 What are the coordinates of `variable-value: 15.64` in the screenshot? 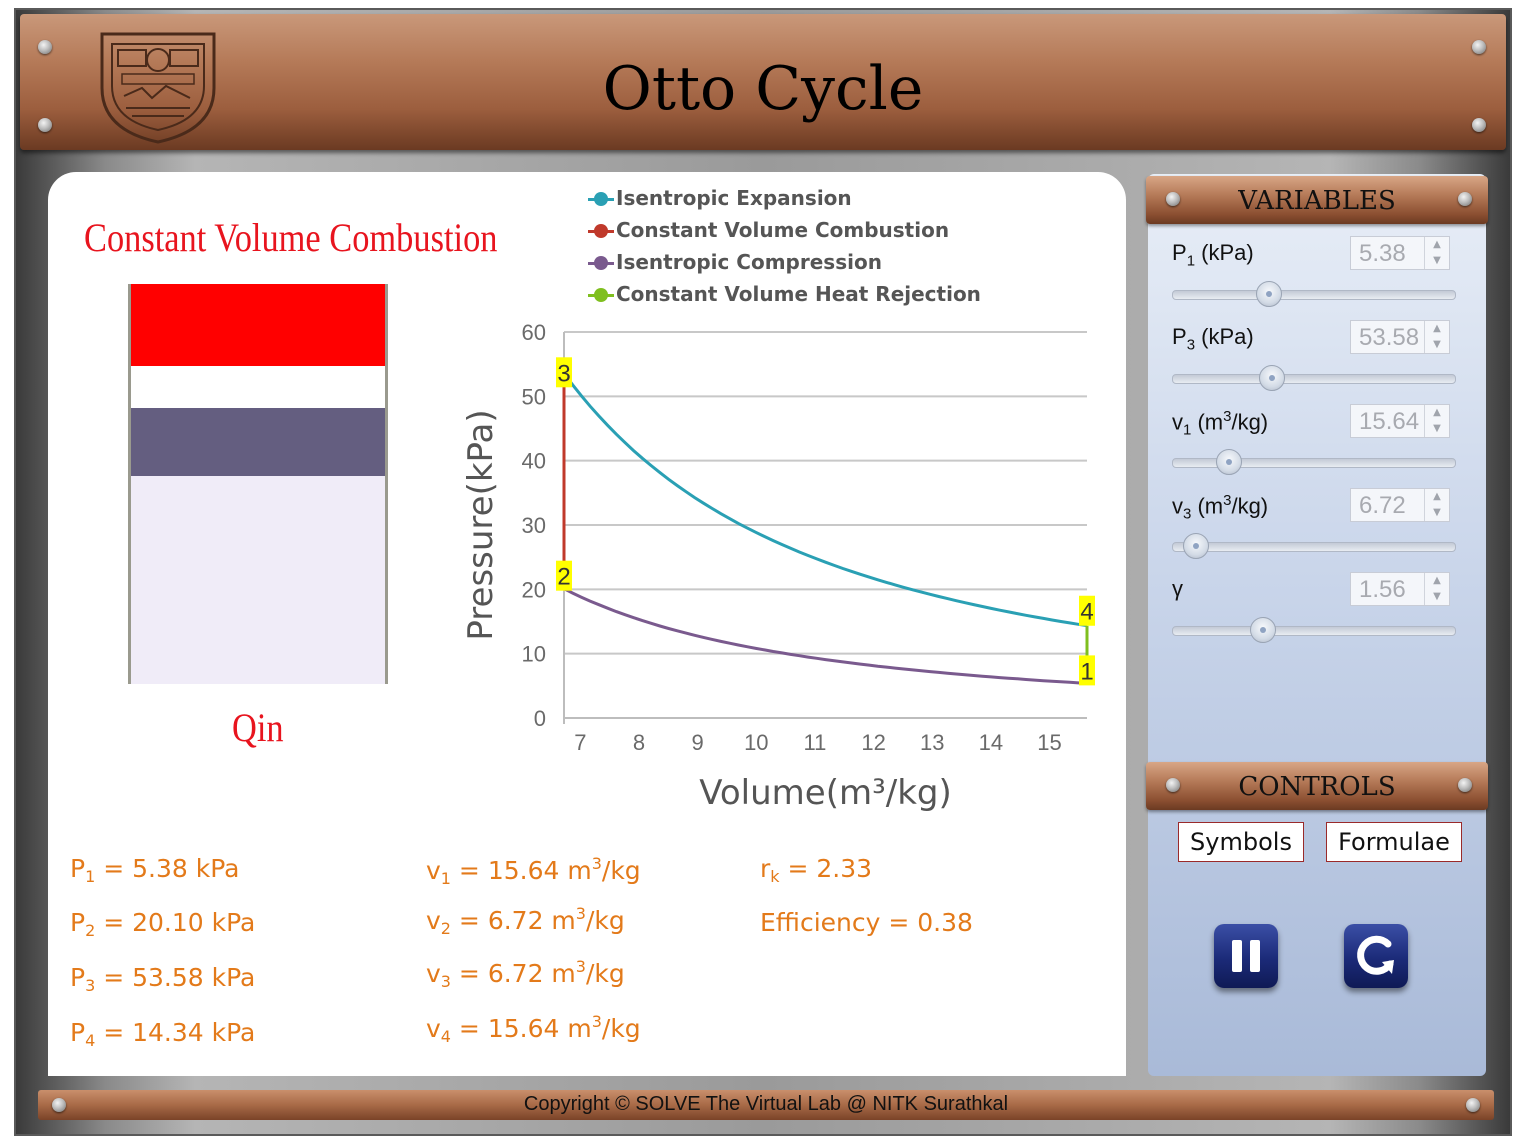 It's located at (1389, 421).